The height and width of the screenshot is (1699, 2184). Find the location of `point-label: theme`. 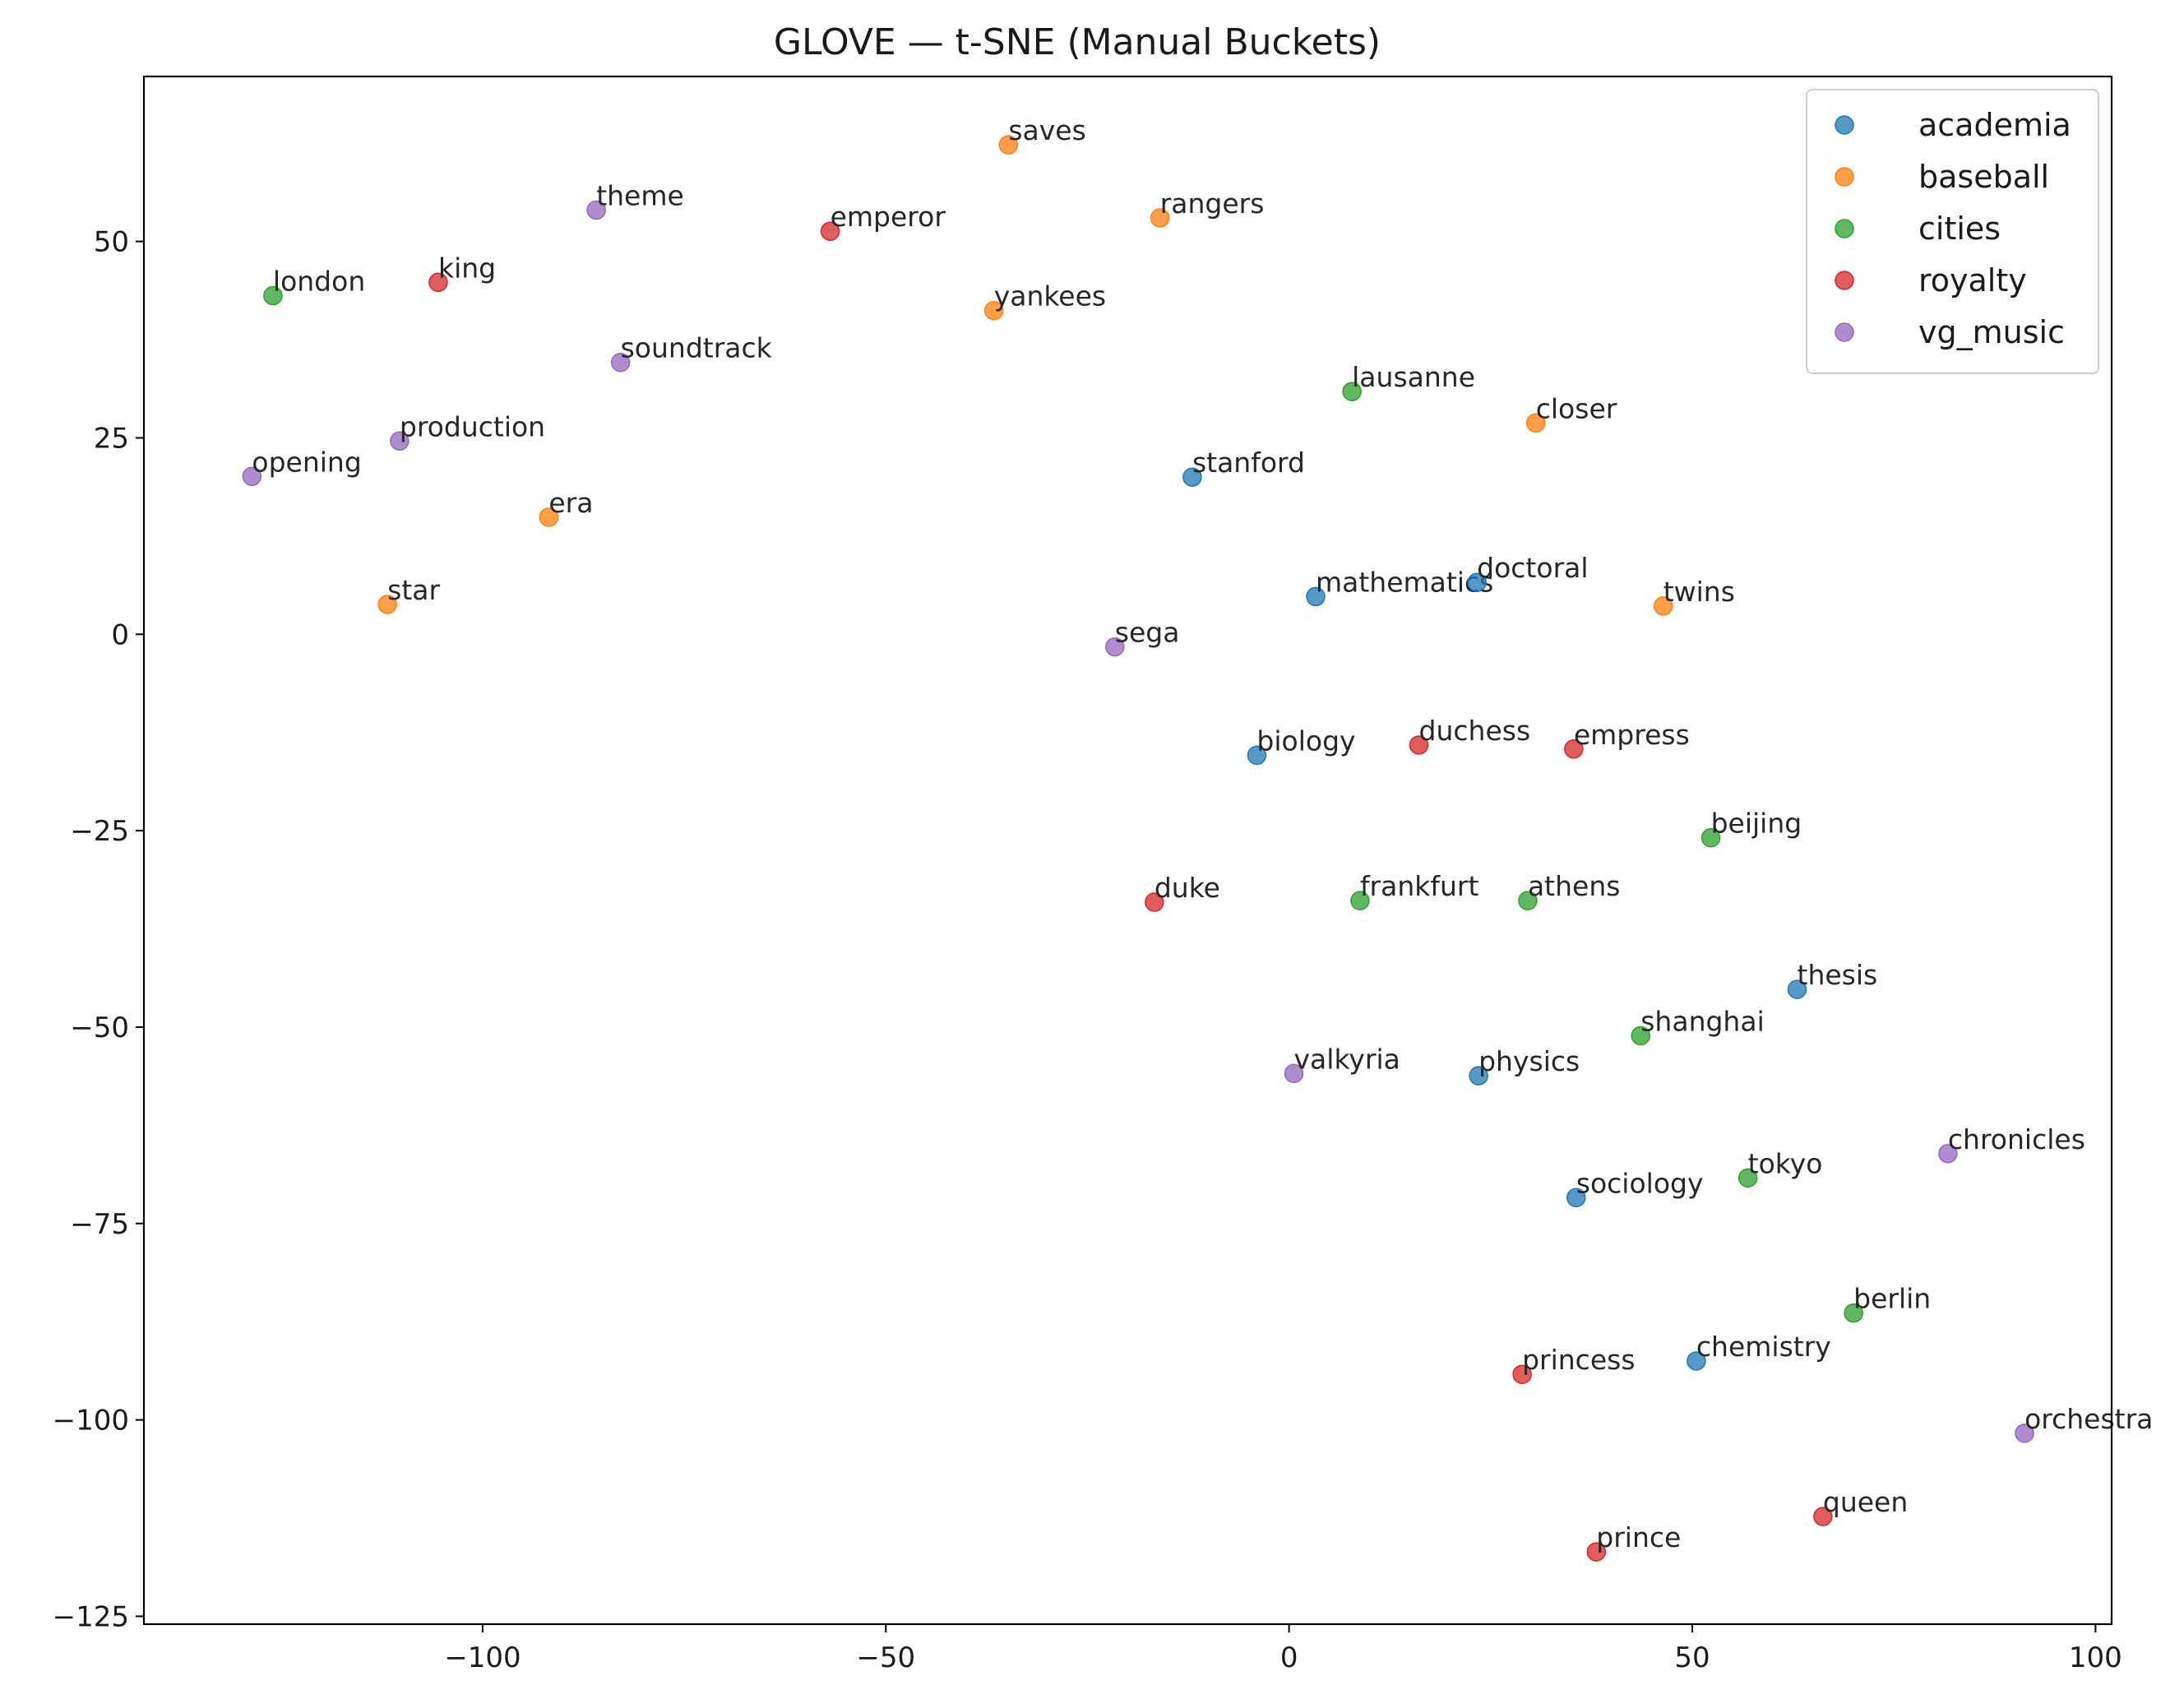

point-label: theme is located at coordinates (640, 195).